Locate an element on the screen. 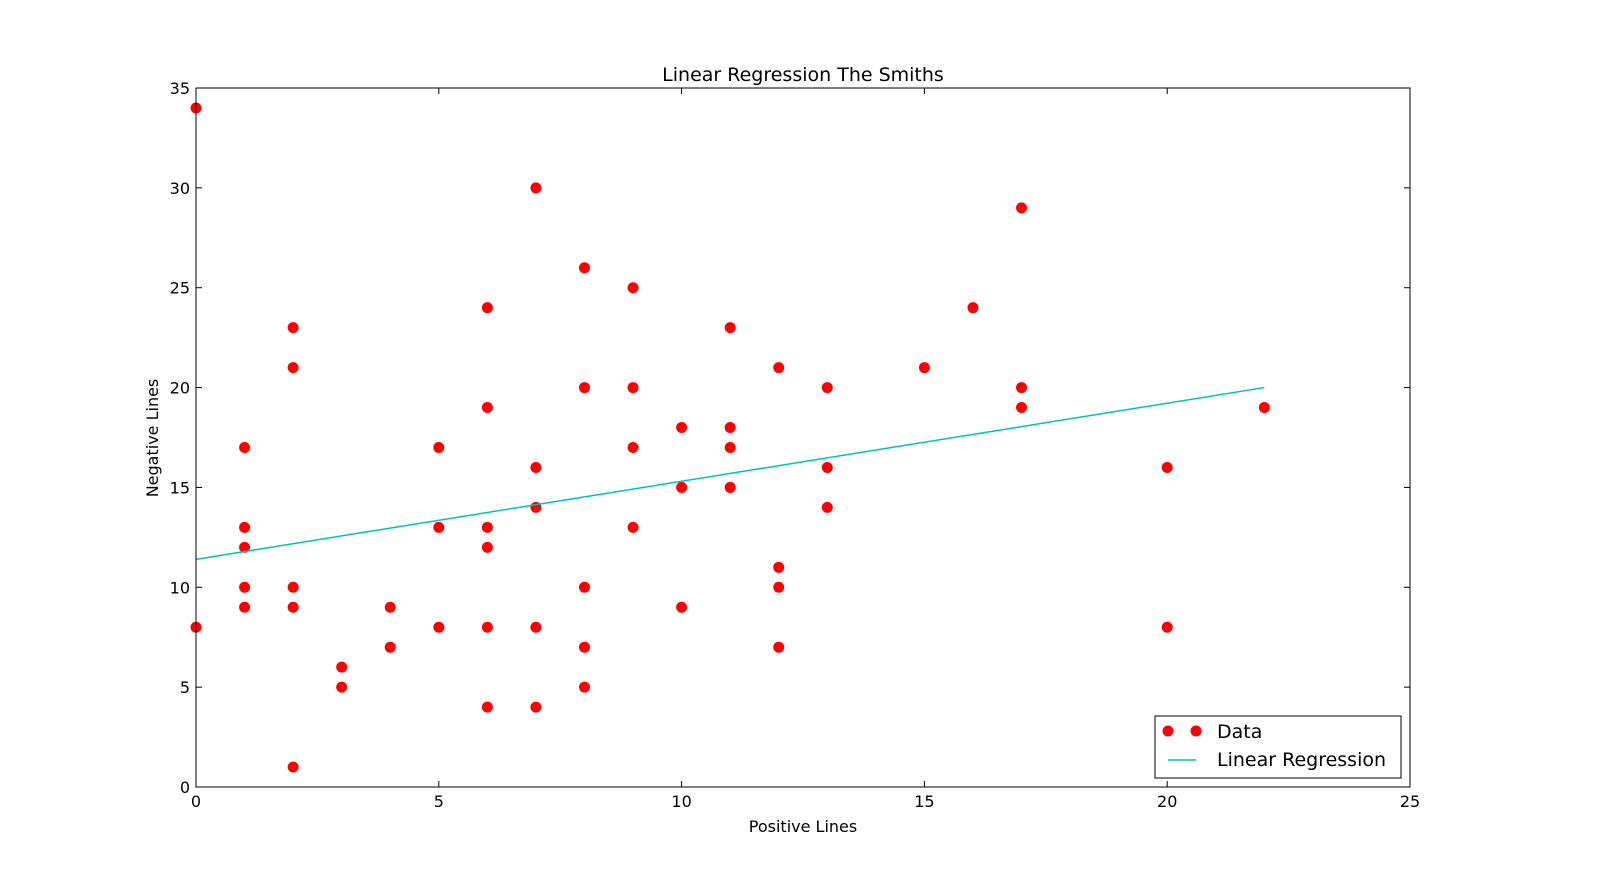 This screenshot has height=893, width=1600. x-tick-label: 25 is located at coordinates (1410, 801).